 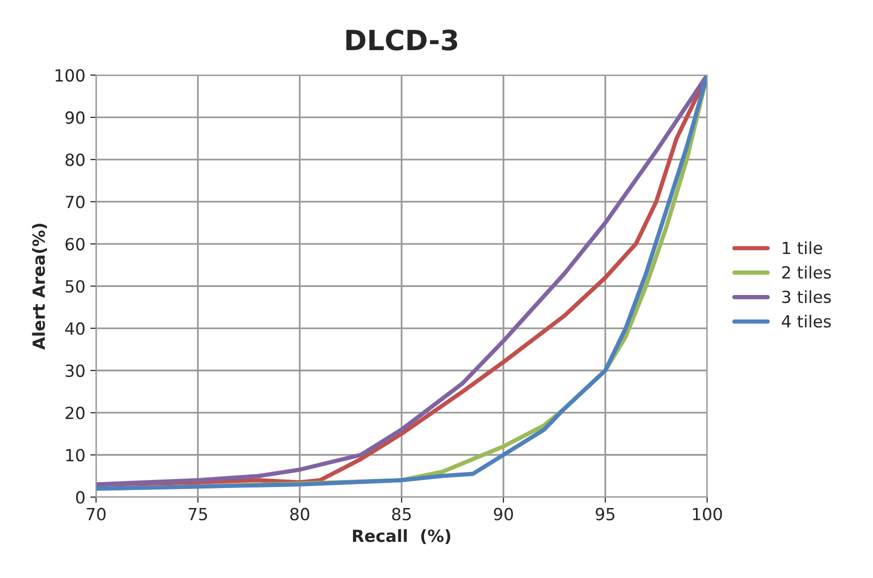 I want to click on y-tick-label: 50, so click(x=75, y=286).